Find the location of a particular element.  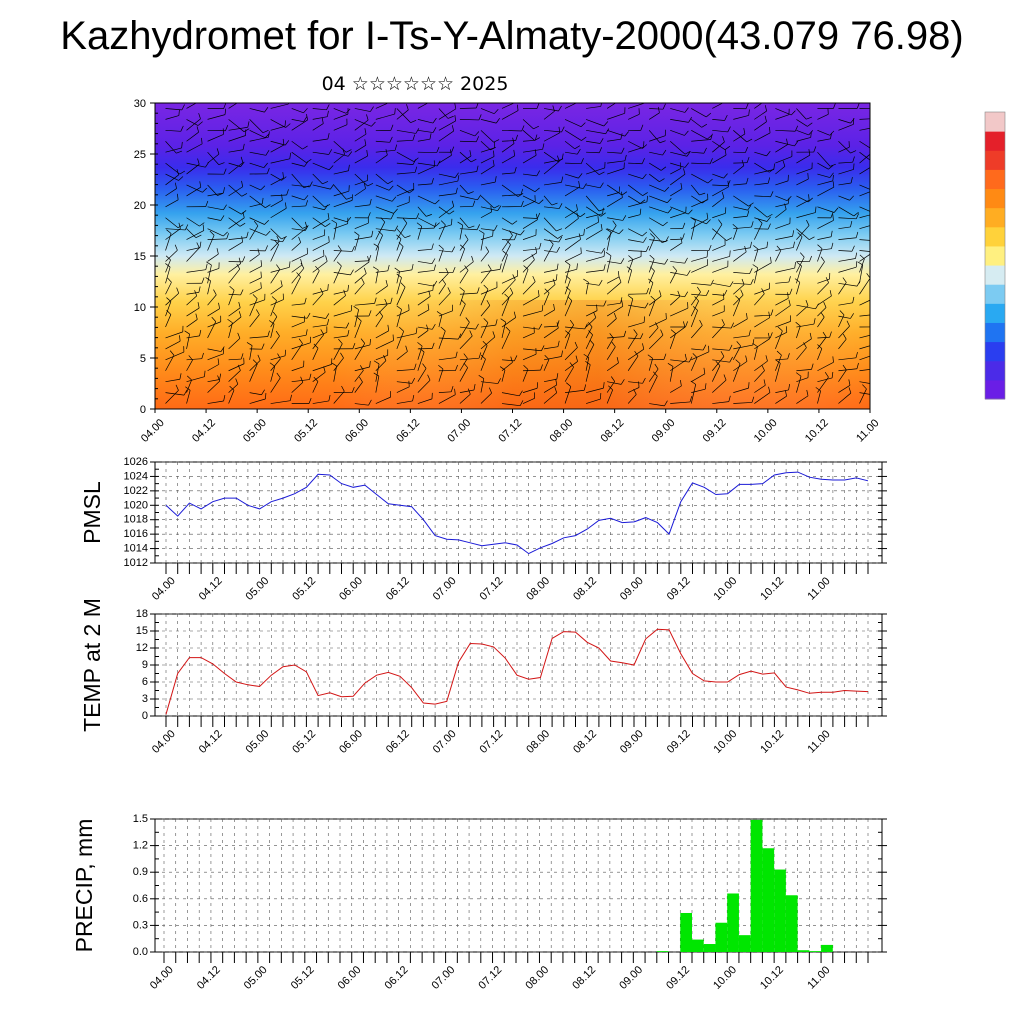

x-tick-label: 09.12 is located at coordinates (715, 431).